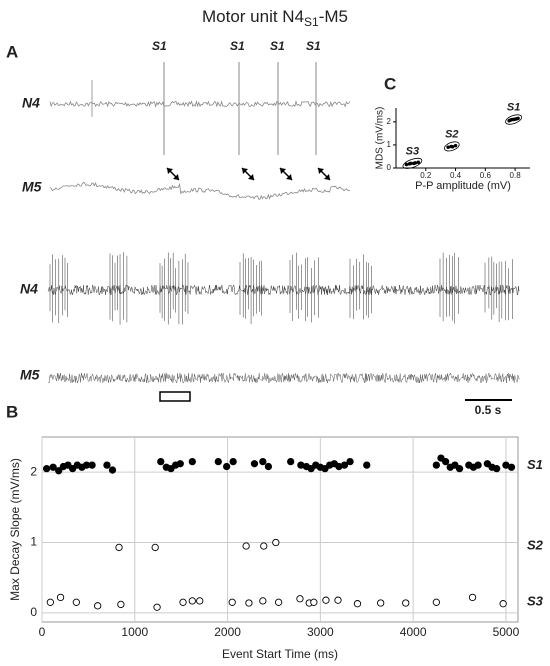 The width and height of the screenshot is (550, 666). Describe the element at coordinates (333, 16) in the screenshot. I see `title-end: -M5` at that location.